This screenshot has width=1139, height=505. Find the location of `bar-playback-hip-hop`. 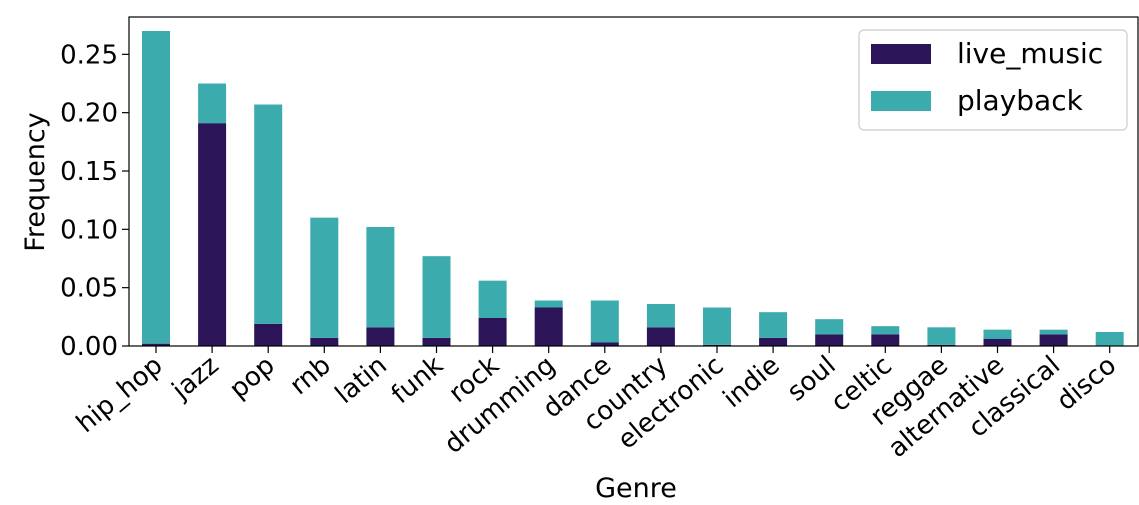

bar-playback-hip-hop is located at coordinates (156, 187).